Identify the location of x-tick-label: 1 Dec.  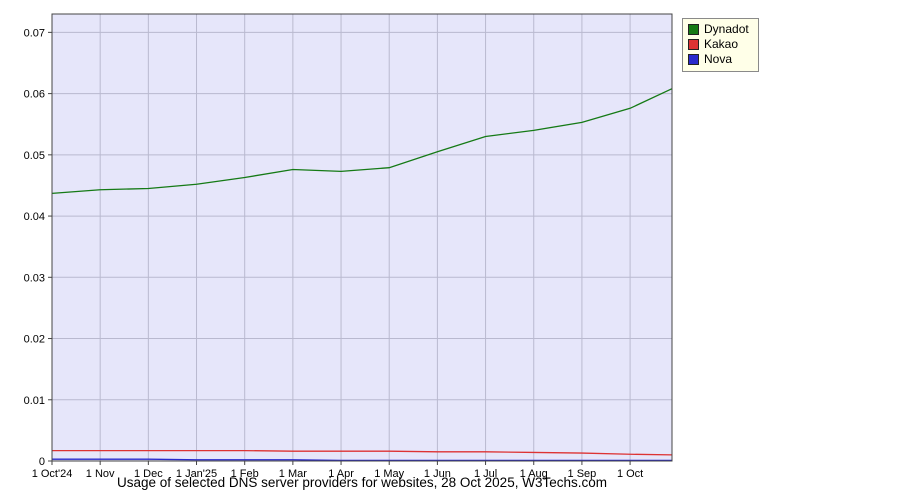
(148, 474).